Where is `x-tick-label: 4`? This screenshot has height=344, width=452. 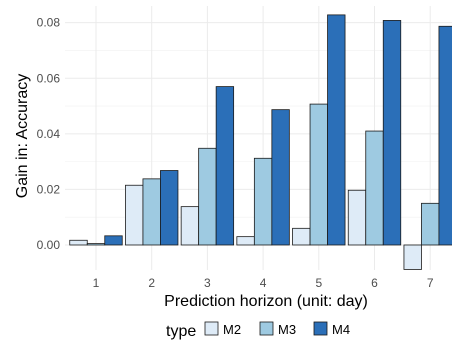 x-tick-label: 4 is located at coordinates (263, 283).